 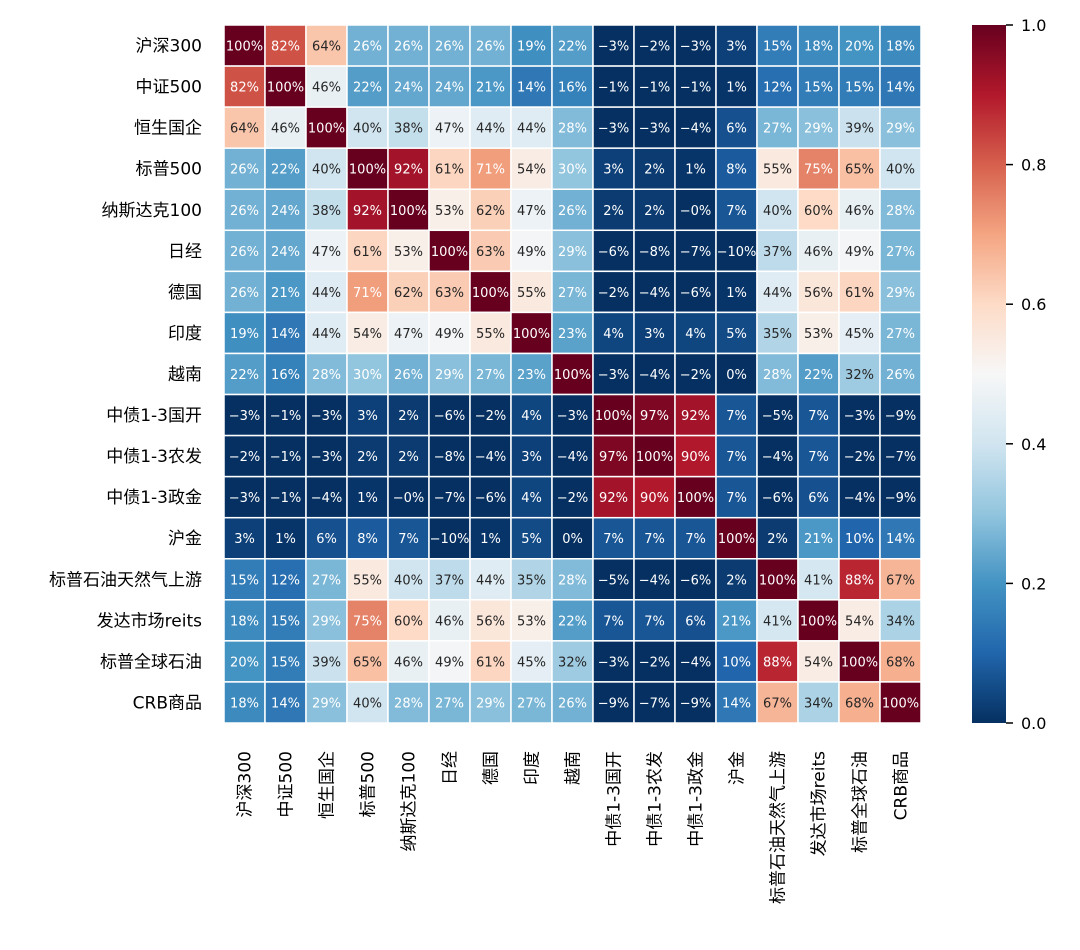 I want to click on cell-value-label: 46%, so click(x=326, y=88).